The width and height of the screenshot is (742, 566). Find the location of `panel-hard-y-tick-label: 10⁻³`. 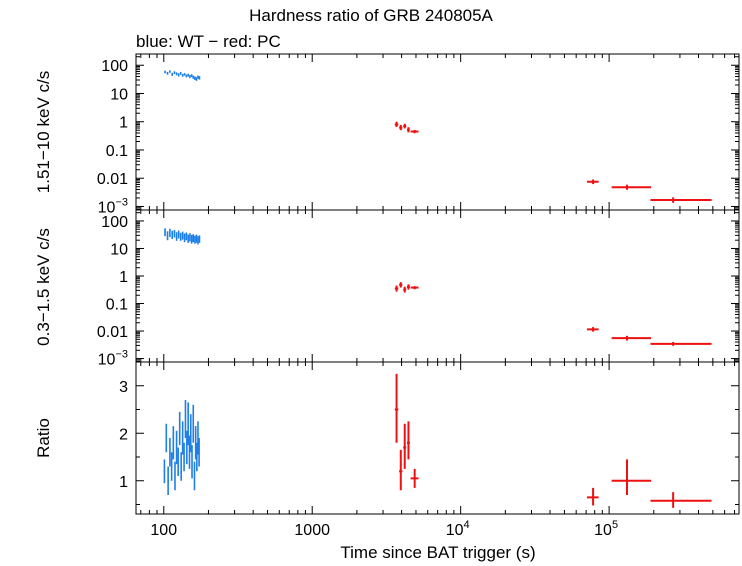

panel-hard-y-tick-label: 10⁻³ is located at coordinates (113, 206).